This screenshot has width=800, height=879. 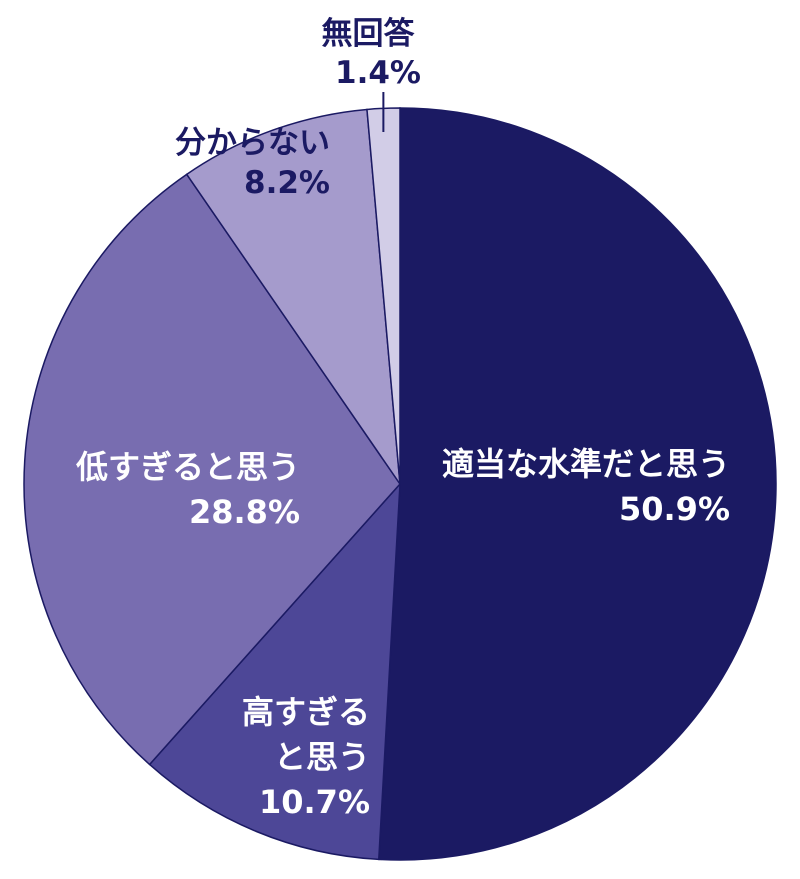 What do you see at coordinates (322, 757) in the screenshot?
I see `slice-label-too-high-line2: と思う` at bounding box center [322, 757].